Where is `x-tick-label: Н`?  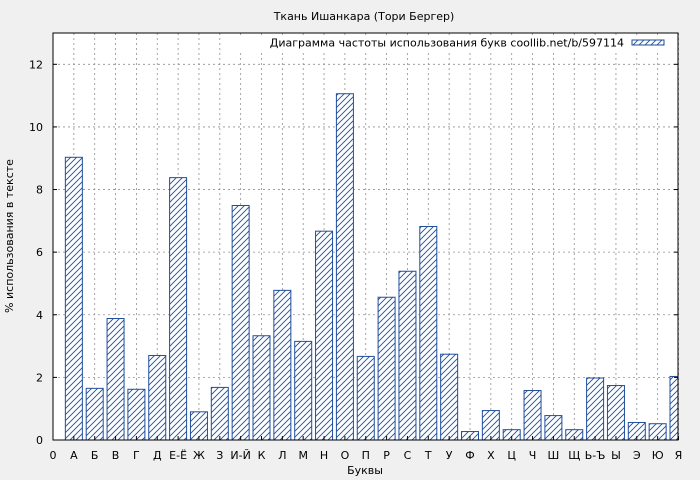
x-tick-label: Н is located at coordinates (324, 455).